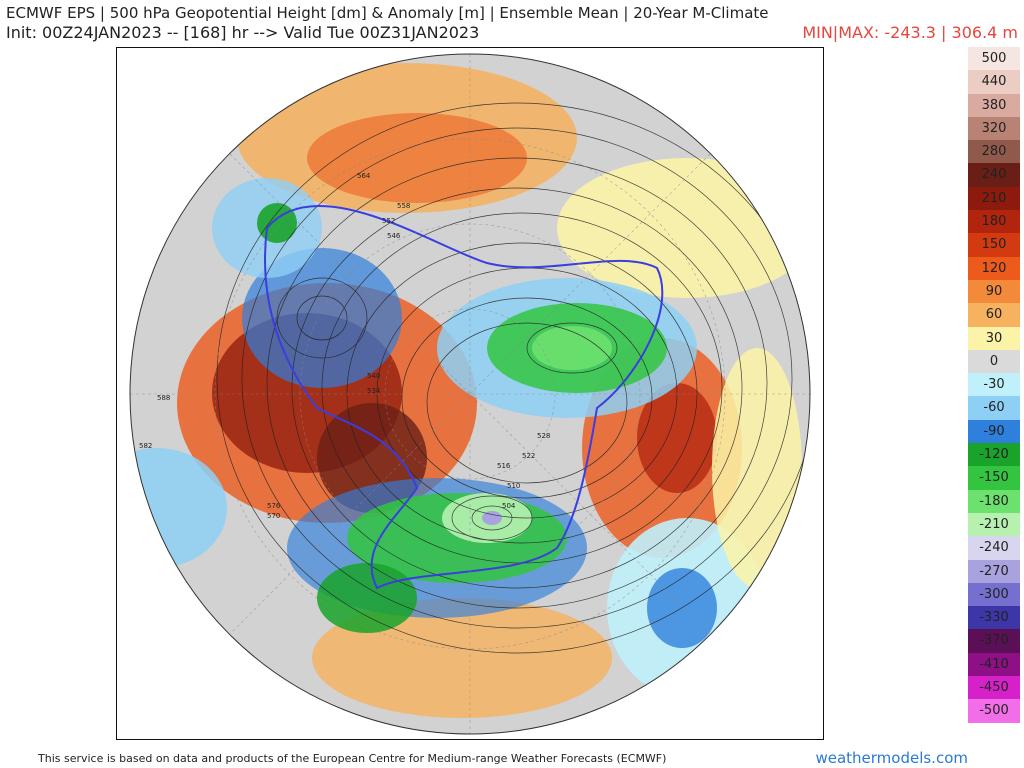  I want to click on contour-label: 510, so click(513, 486).